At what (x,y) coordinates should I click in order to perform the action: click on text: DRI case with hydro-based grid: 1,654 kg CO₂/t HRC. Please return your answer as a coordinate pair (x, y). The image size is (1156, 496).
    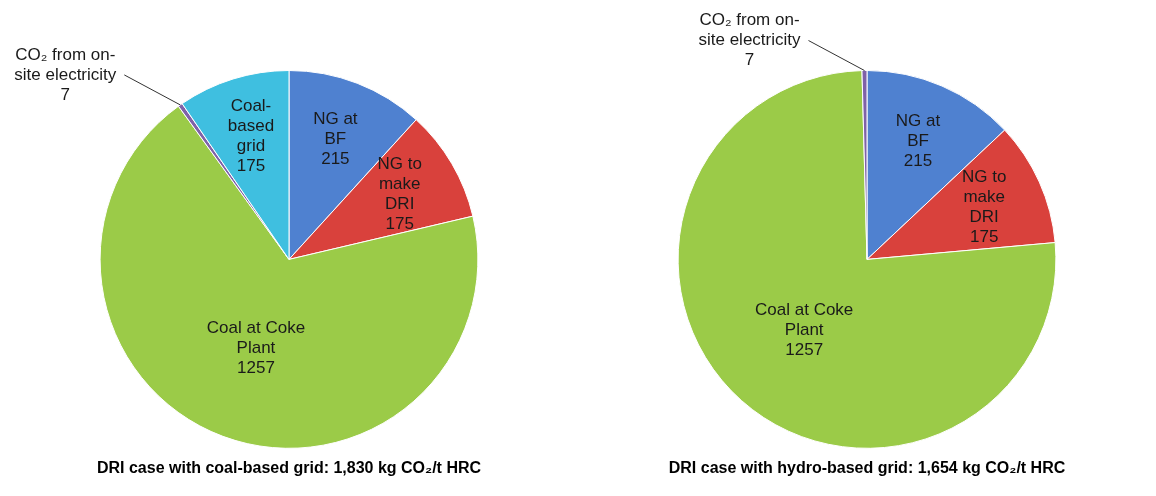
    Looking at the image, I should click on (867, 467).